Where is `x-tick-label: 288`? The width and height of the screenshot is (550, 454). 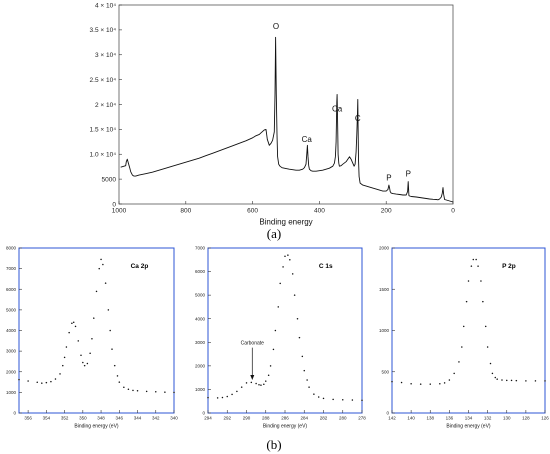 x-tick-label: 288 is located at coordinates (266, 418).